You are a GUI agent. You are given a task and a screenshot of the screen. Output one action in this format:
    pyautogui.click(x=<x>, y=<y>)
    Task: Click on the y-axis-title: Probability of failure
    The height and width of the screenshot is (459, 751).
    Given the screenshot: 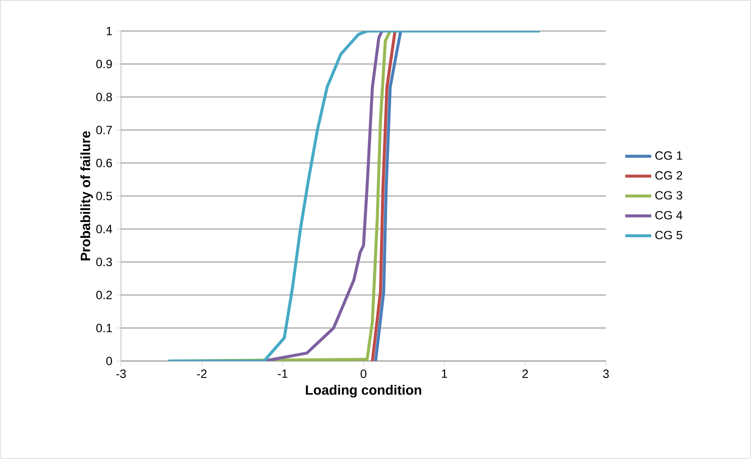 What is the action you would take?
    pyautogui.click(x=86, y=195)
    